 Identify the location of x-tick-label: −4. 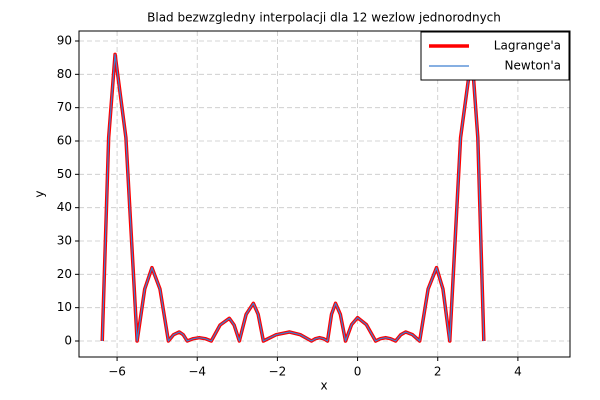
(197, 372).